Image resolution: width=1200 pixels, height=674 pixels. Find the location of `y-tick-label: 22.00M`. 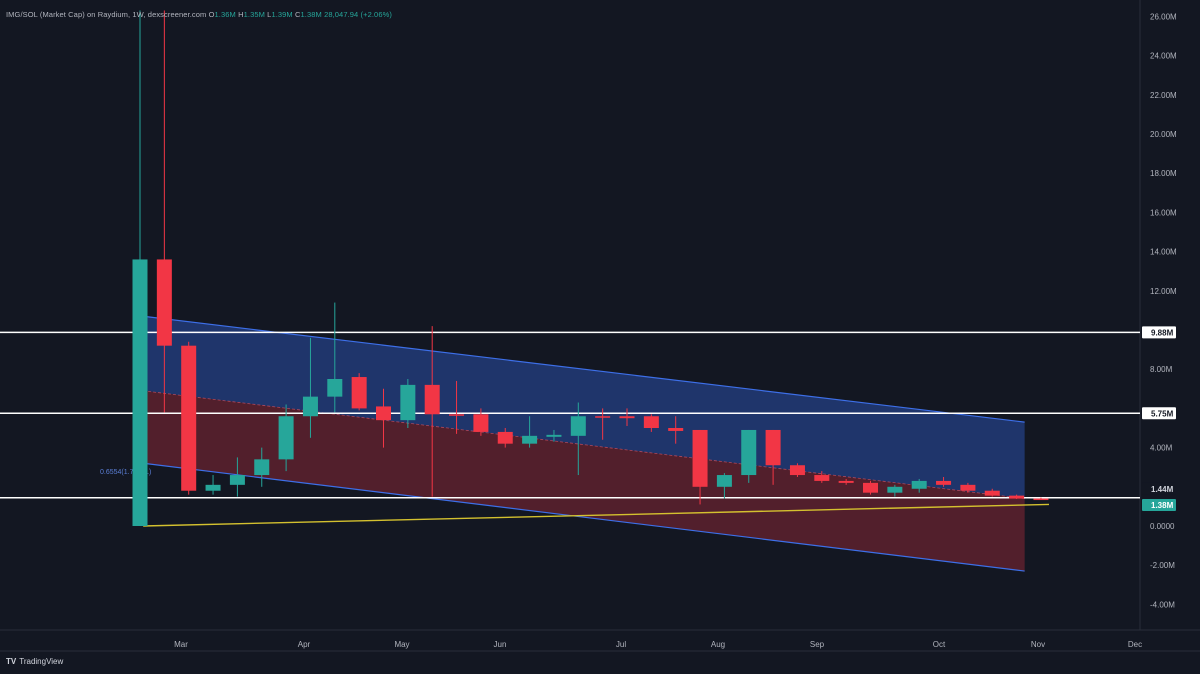

y-tick-label: 22.00M is located at coordinates (1163, 95).